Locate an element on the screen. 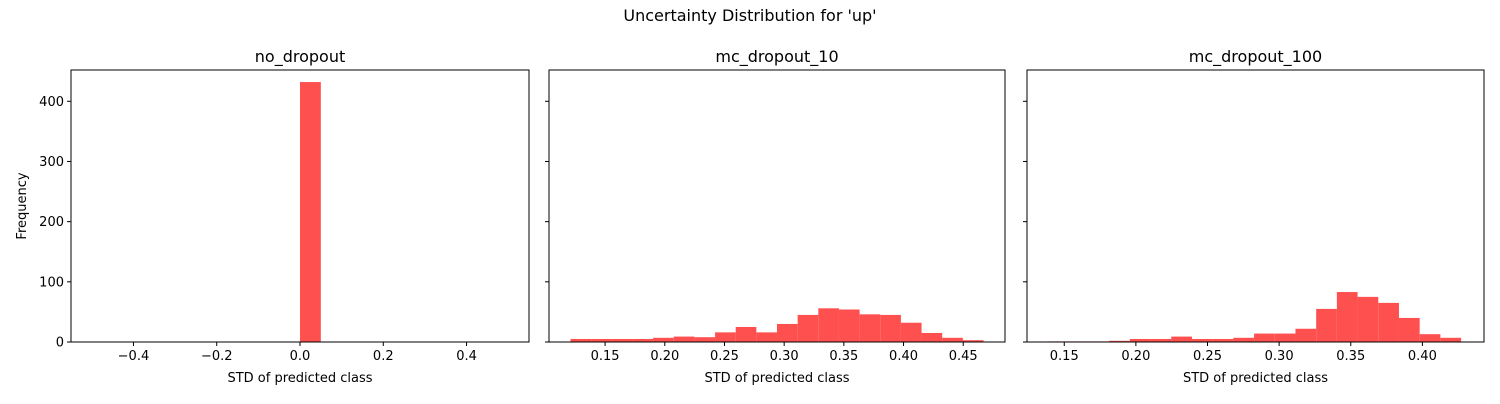 The height and width of the screenshot is (404, 1500). x-tick-label: 0.2 is located at coordinates (383, 356).